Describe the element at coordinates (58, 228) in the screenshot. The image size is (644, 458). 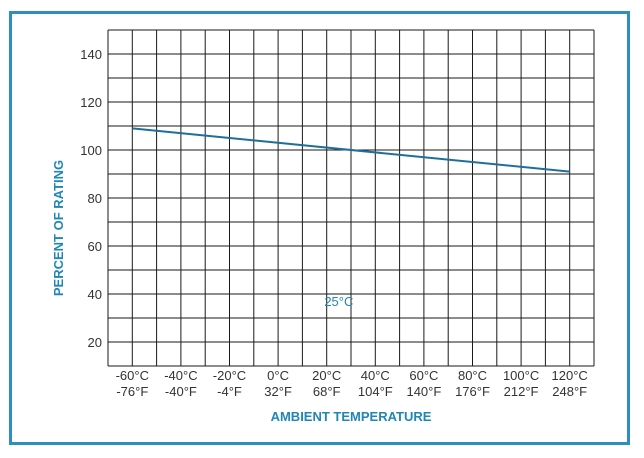
I see `y-axis-title: PERCENT OF RATING` at that location.